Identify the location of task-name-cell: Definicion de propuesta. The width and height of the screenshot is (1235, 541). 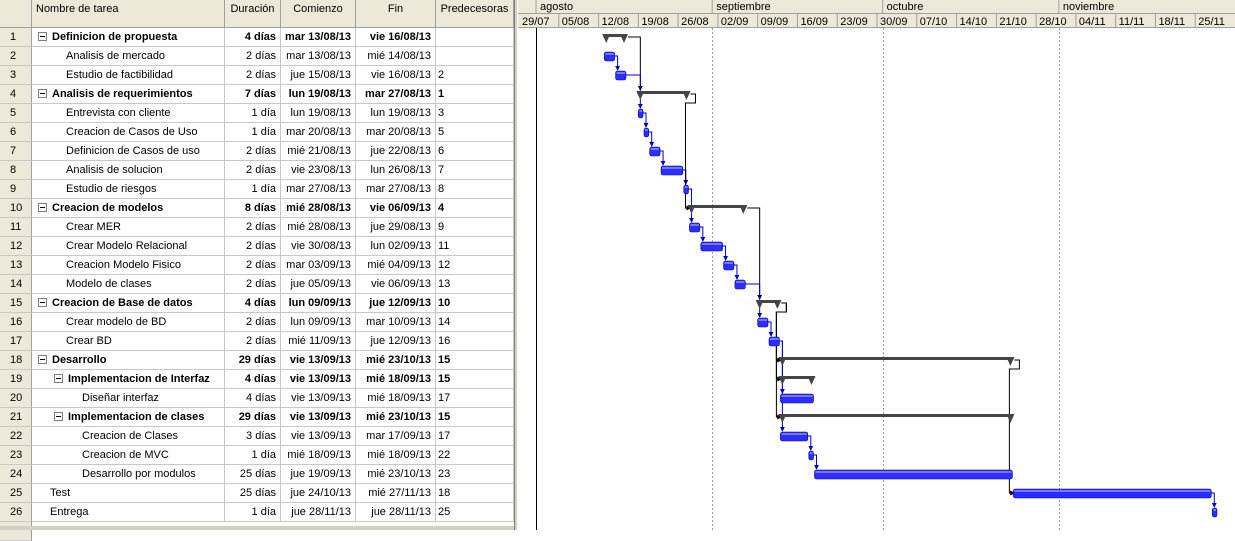
(128, 37).